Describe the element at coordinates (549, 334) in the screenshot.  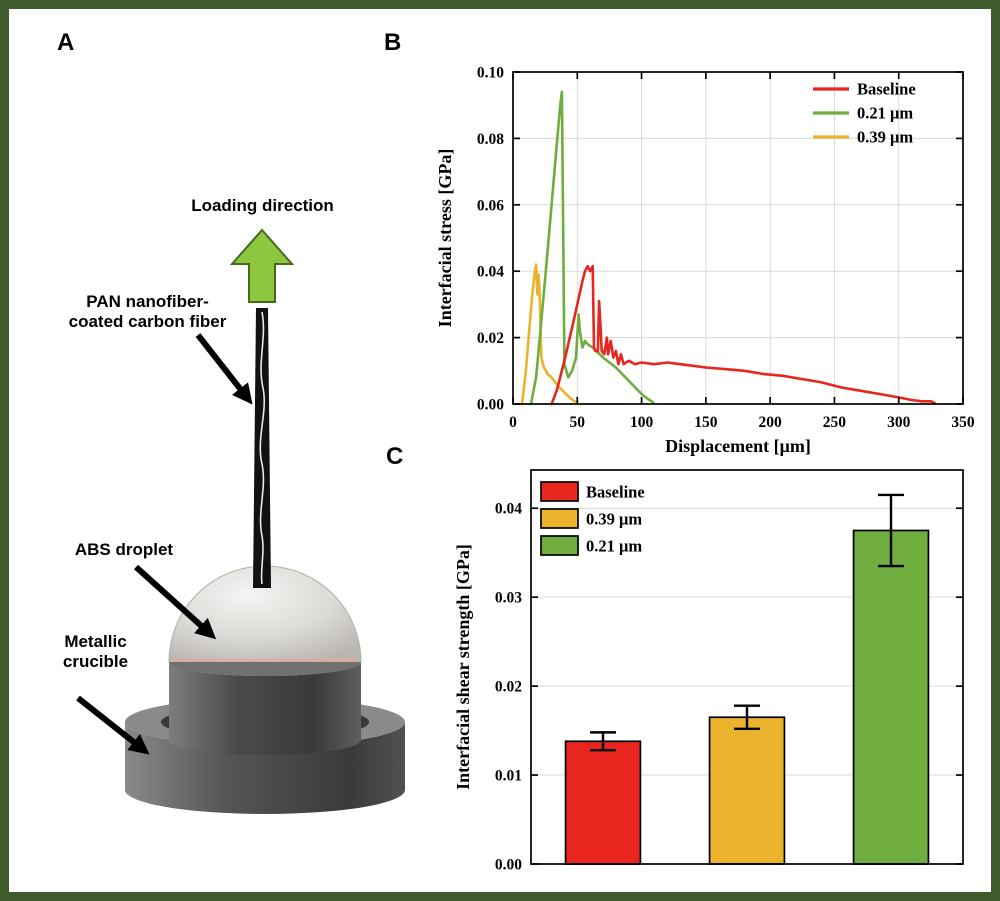
I see `series-line-0.39 μm` at that location.